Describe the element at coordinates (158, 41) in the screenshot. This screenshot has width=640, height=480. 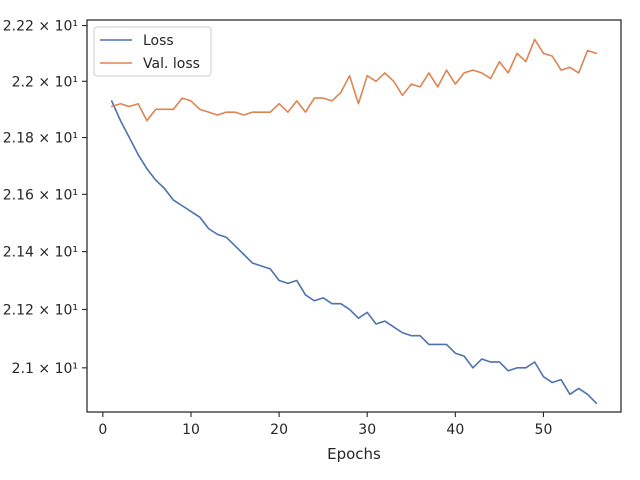
I see `legend-label-loss: Loss` at that location.